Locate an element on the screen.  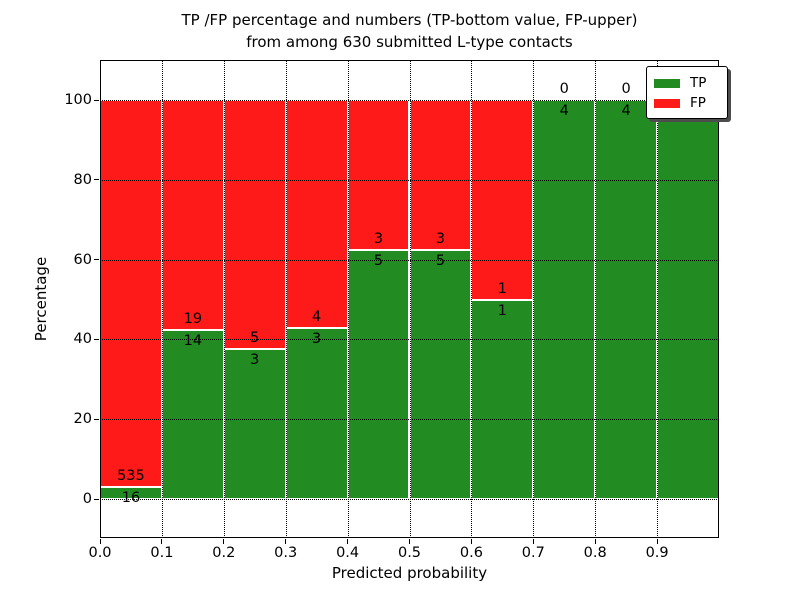
y-tick-label: 100 is located at coordinates (78, 100).